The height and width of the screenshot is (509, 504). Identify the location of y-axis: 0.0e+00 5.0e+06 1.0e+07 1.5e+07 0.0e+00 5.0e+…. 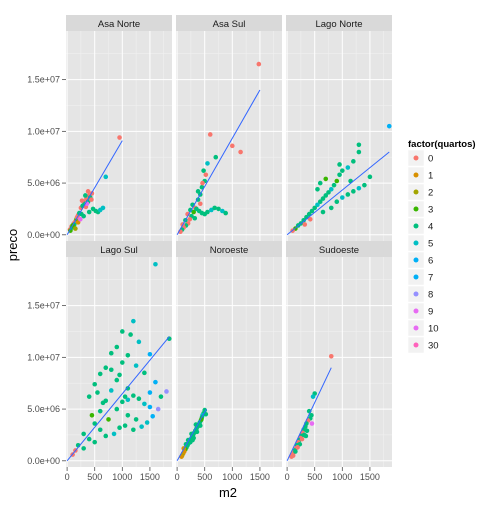
(46, 270).